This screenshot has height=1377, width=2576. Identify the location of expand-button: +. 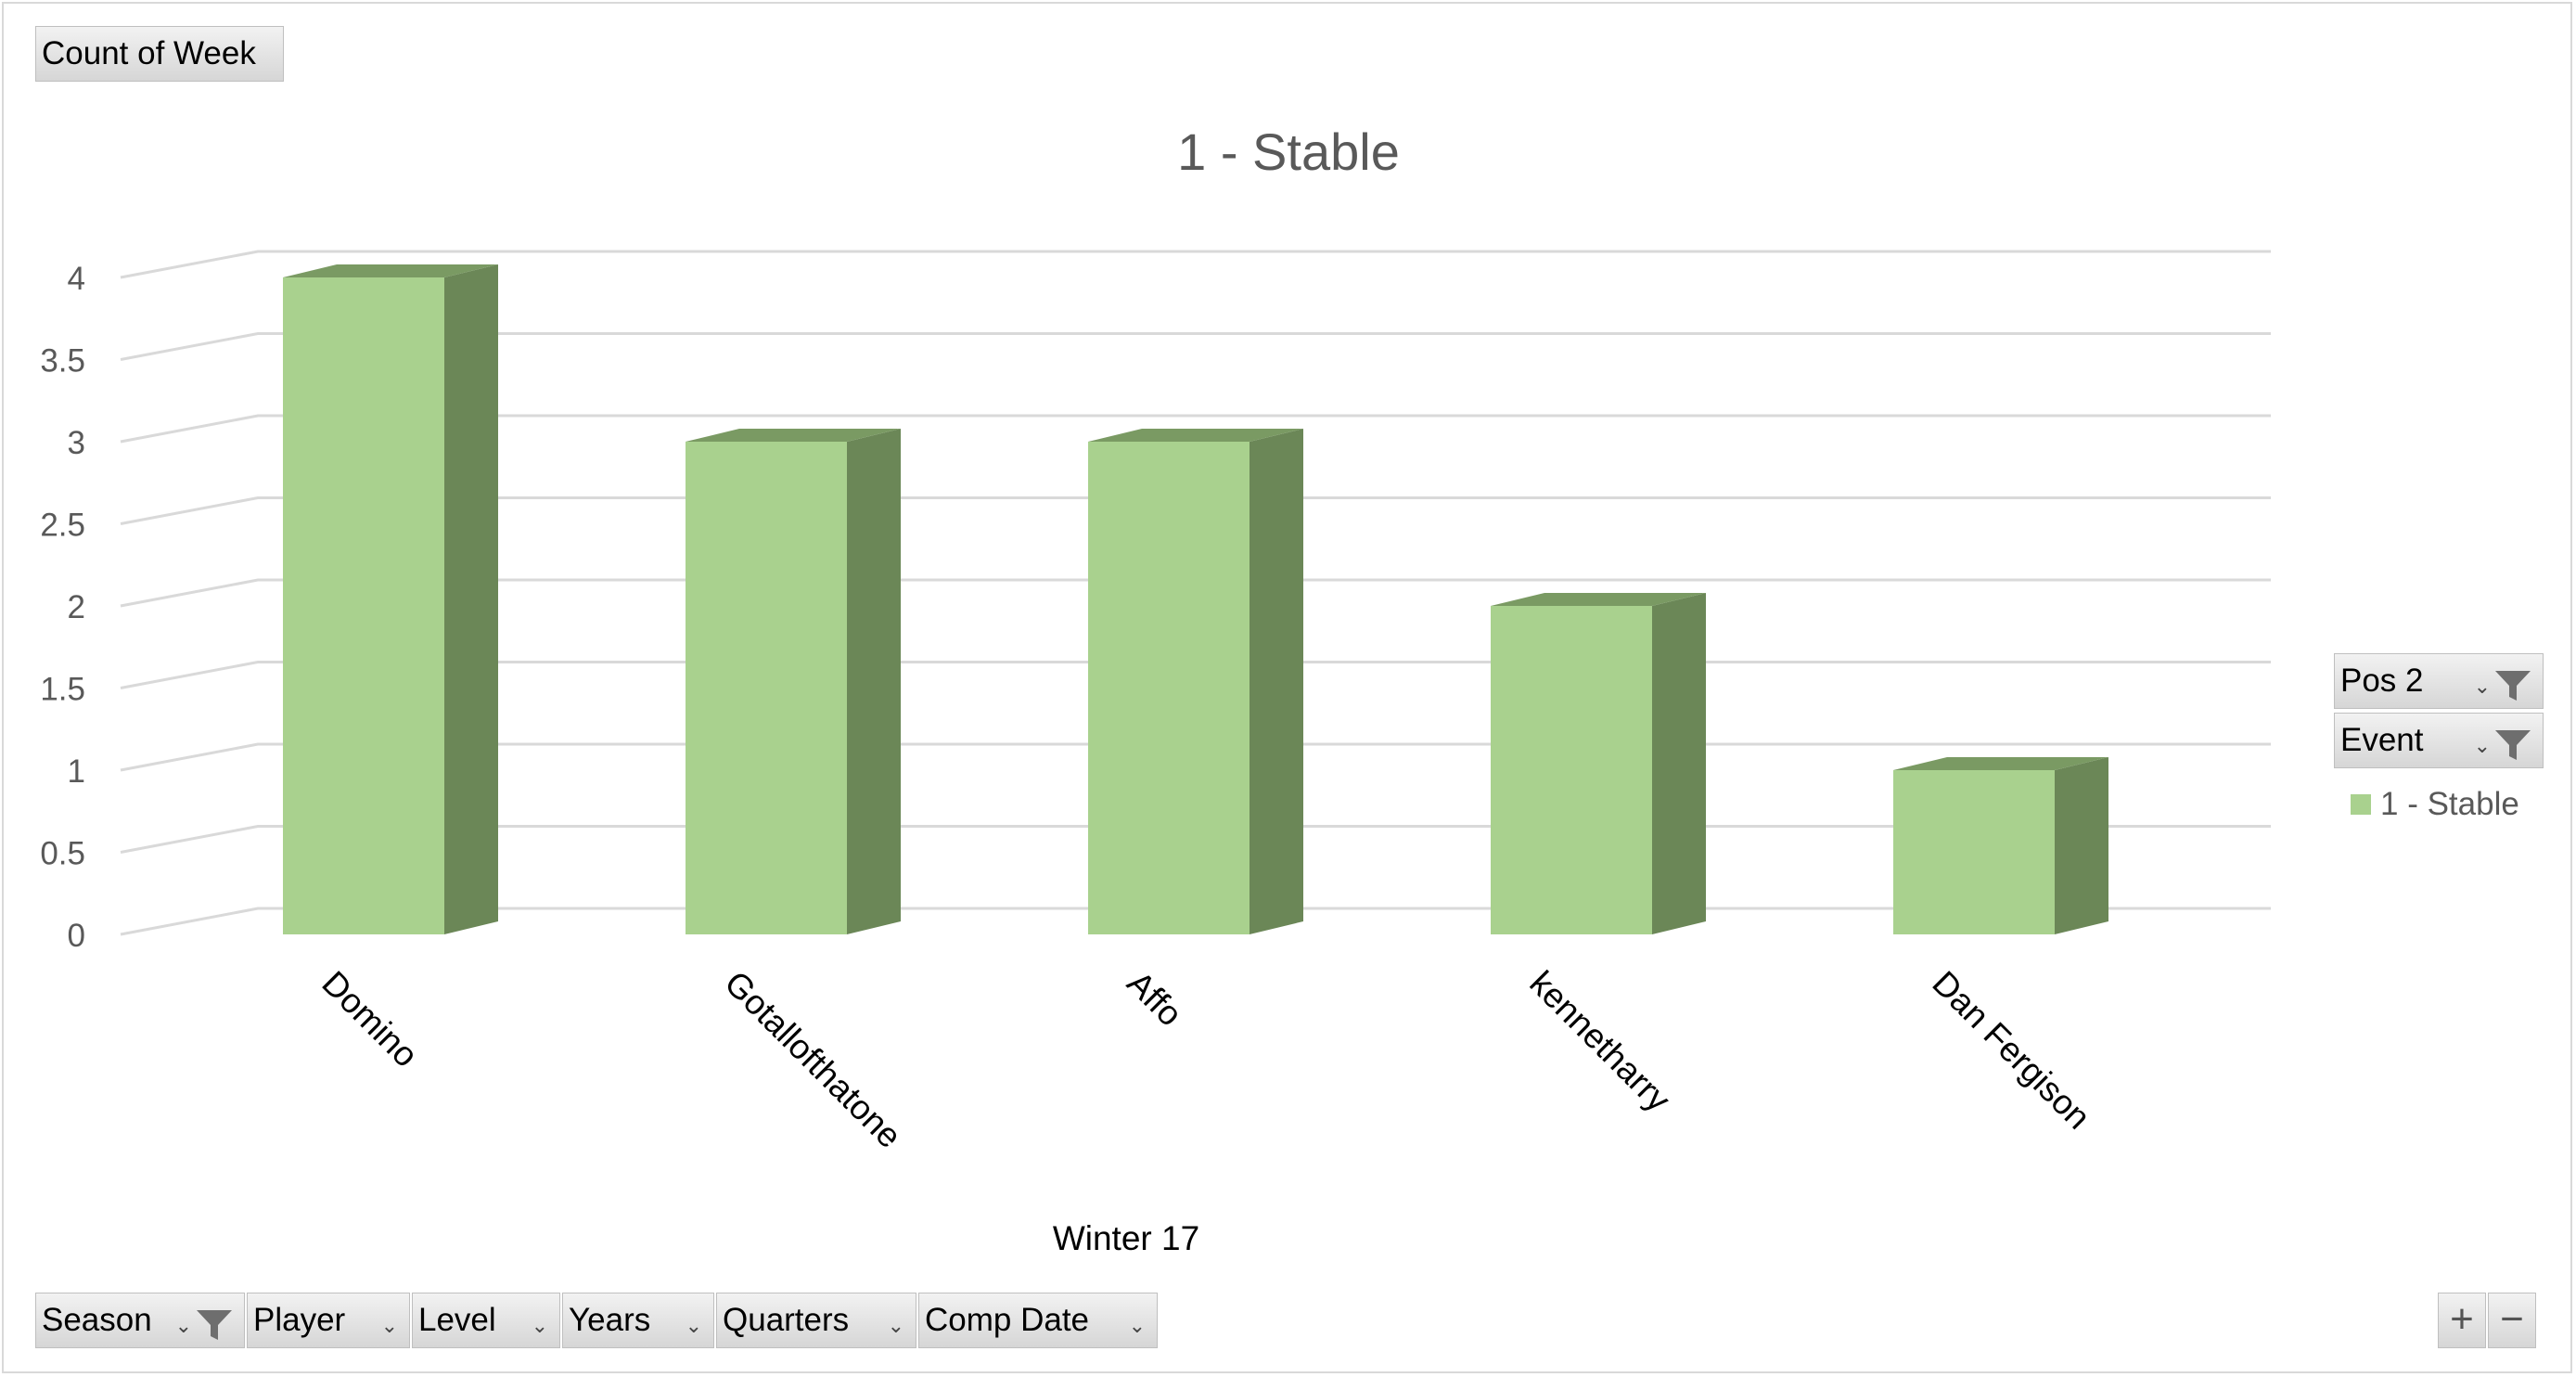
(2462, 1320).